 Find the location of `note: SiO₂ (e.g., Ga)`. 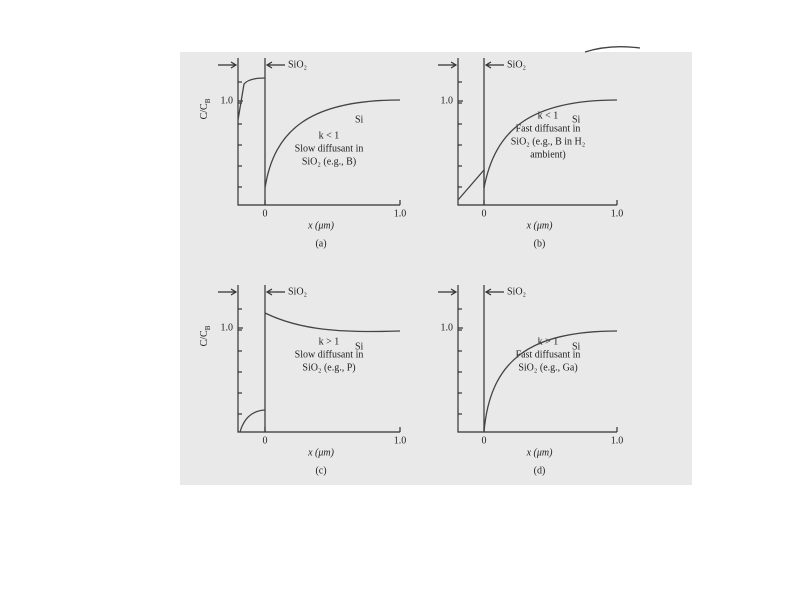

note: SiO₂ (e.g., Ga) is located at coordinates (547, 367).